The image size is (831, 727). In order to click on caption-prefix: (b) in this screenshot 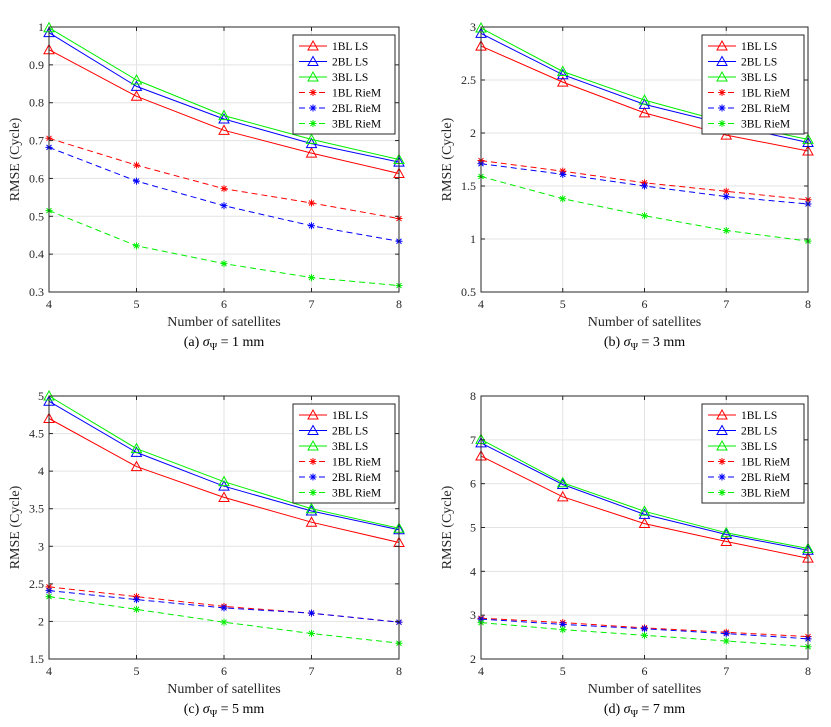, I will do `click(614, 342)`.